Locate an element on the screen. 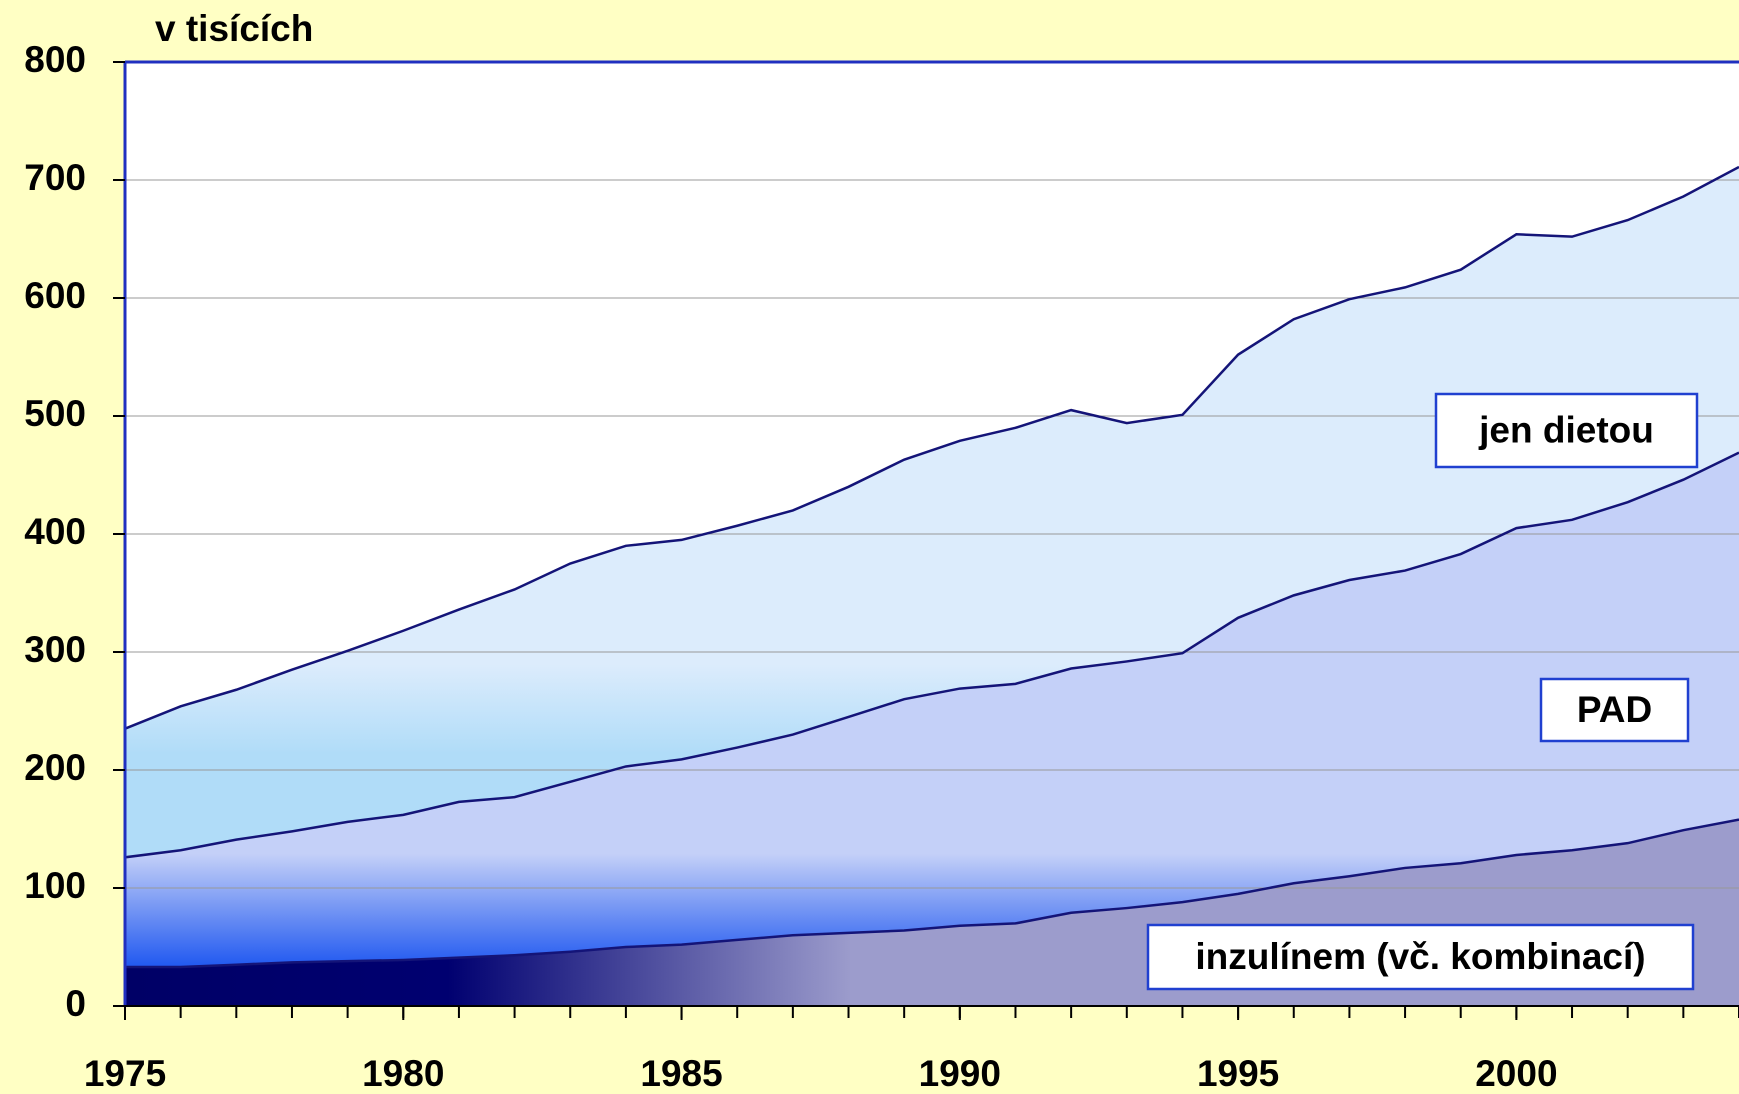 The height and width of the screenshot is (1094, 1739). y-tick-label: 0 is located at coordinates (75, 1003).